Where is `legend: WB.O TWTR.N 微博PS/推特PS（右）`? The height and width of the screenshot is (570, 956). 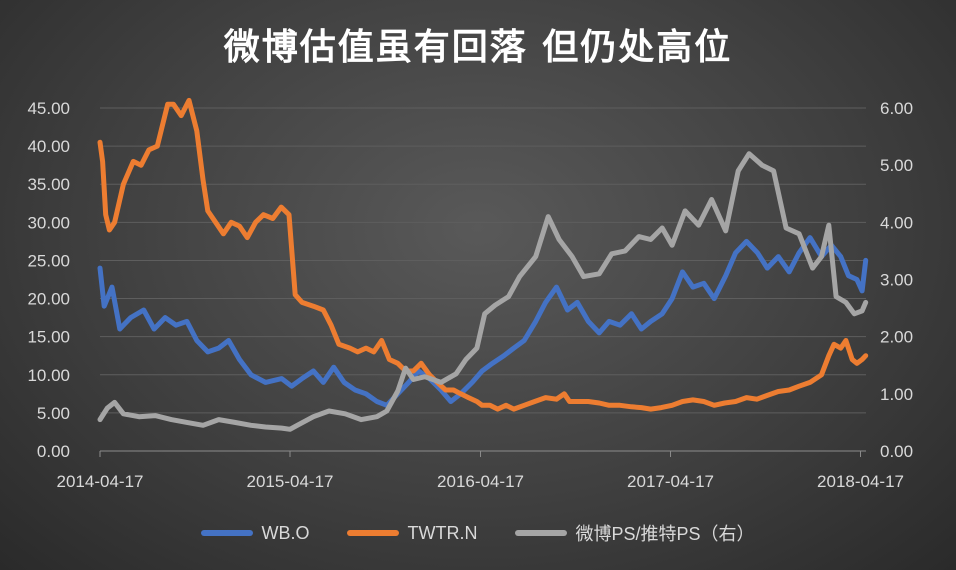
legend: WB.O TWTR.N 微博PS/推特PS（右） is located at coordinates (478, 533).